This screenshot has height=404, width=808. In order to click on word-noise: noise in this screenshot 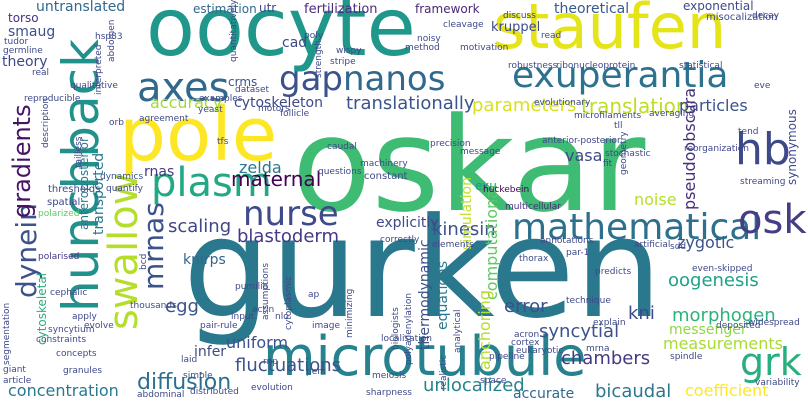, I will do `click(655, 199)`.